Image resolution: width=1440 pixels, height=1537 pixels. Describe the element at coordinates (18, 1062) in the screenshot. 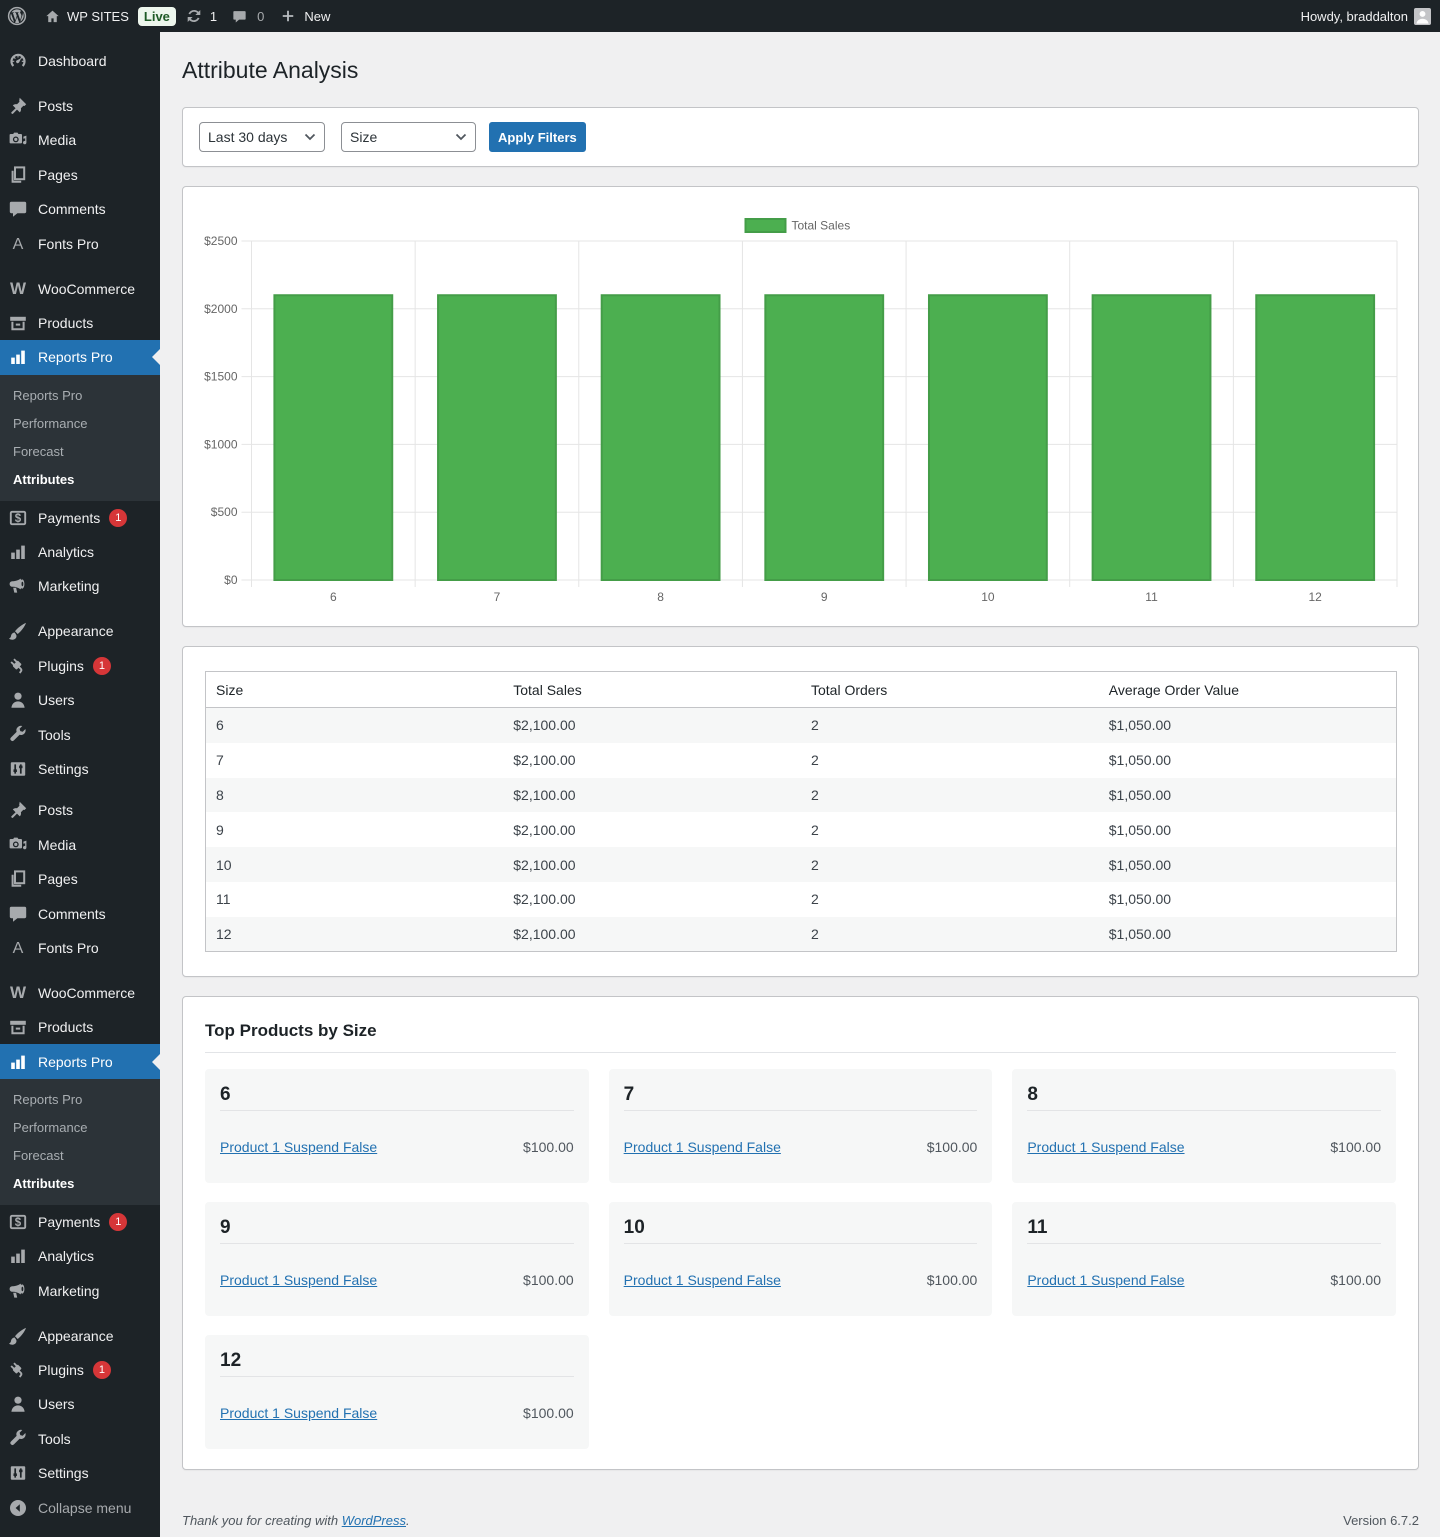

I see `chart-bar-icon` at that location.